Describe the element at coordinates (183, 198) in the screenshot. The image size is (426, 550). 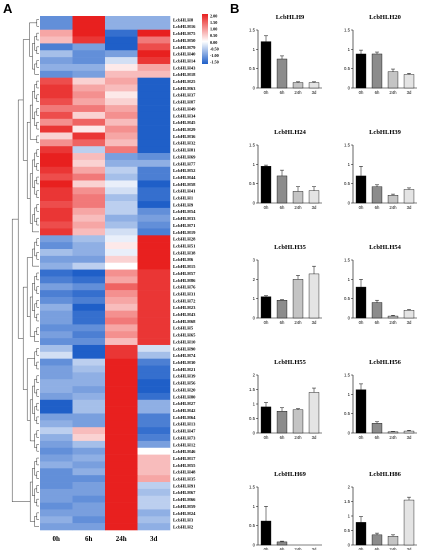
I see `gene-label: LcbHLH1` at that location.